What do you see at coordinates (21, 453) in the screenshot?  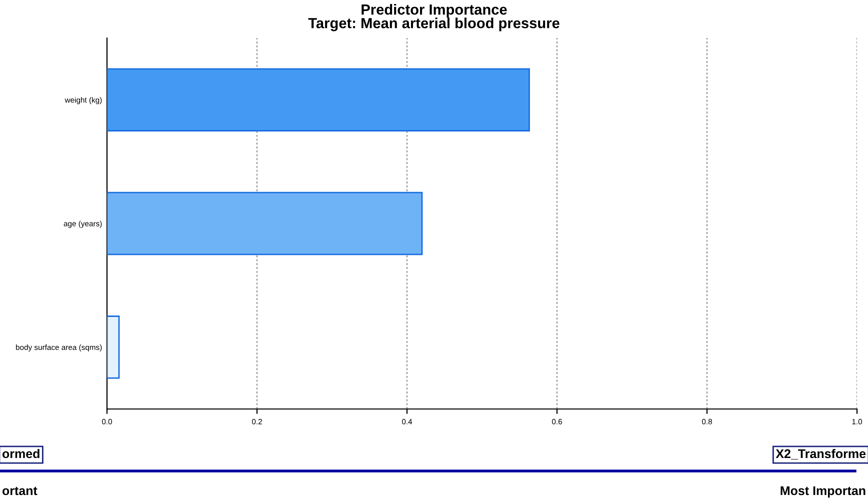 I see `text: ormed` at bounding box center [21, 453].